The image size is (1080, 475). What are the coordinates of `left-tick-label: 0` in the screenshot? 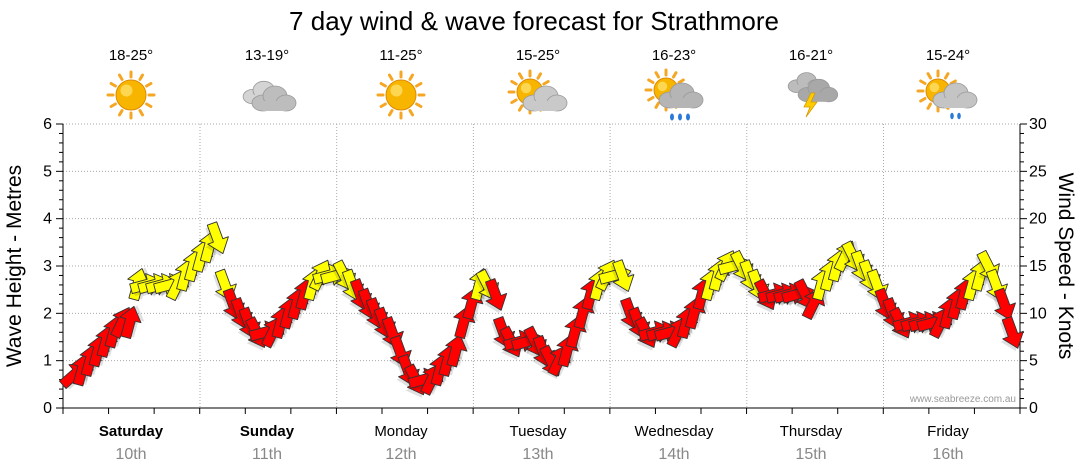 It's located at (47, 408).